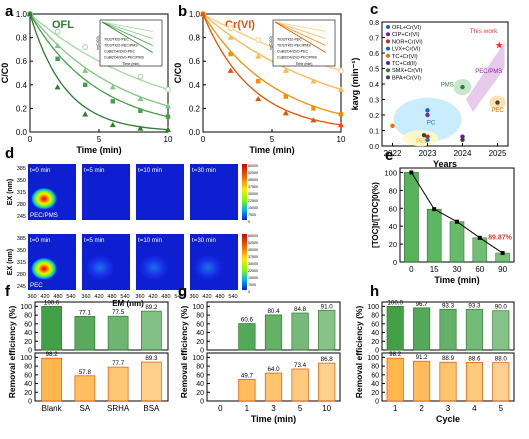  Describe the element at coordinates (22, 132) in the screenshot. I see `y-tick-label-a: 0.0` at that location.